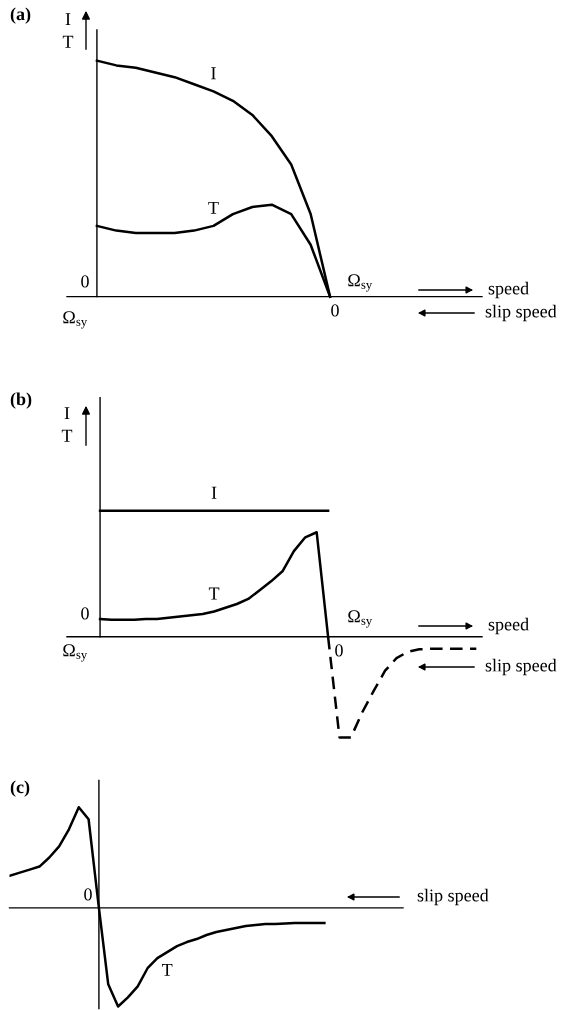  What do you see at coordinates (21, 400) in the screenshot?
I see `chart-title: (b)` at bounding box center [21, 400].